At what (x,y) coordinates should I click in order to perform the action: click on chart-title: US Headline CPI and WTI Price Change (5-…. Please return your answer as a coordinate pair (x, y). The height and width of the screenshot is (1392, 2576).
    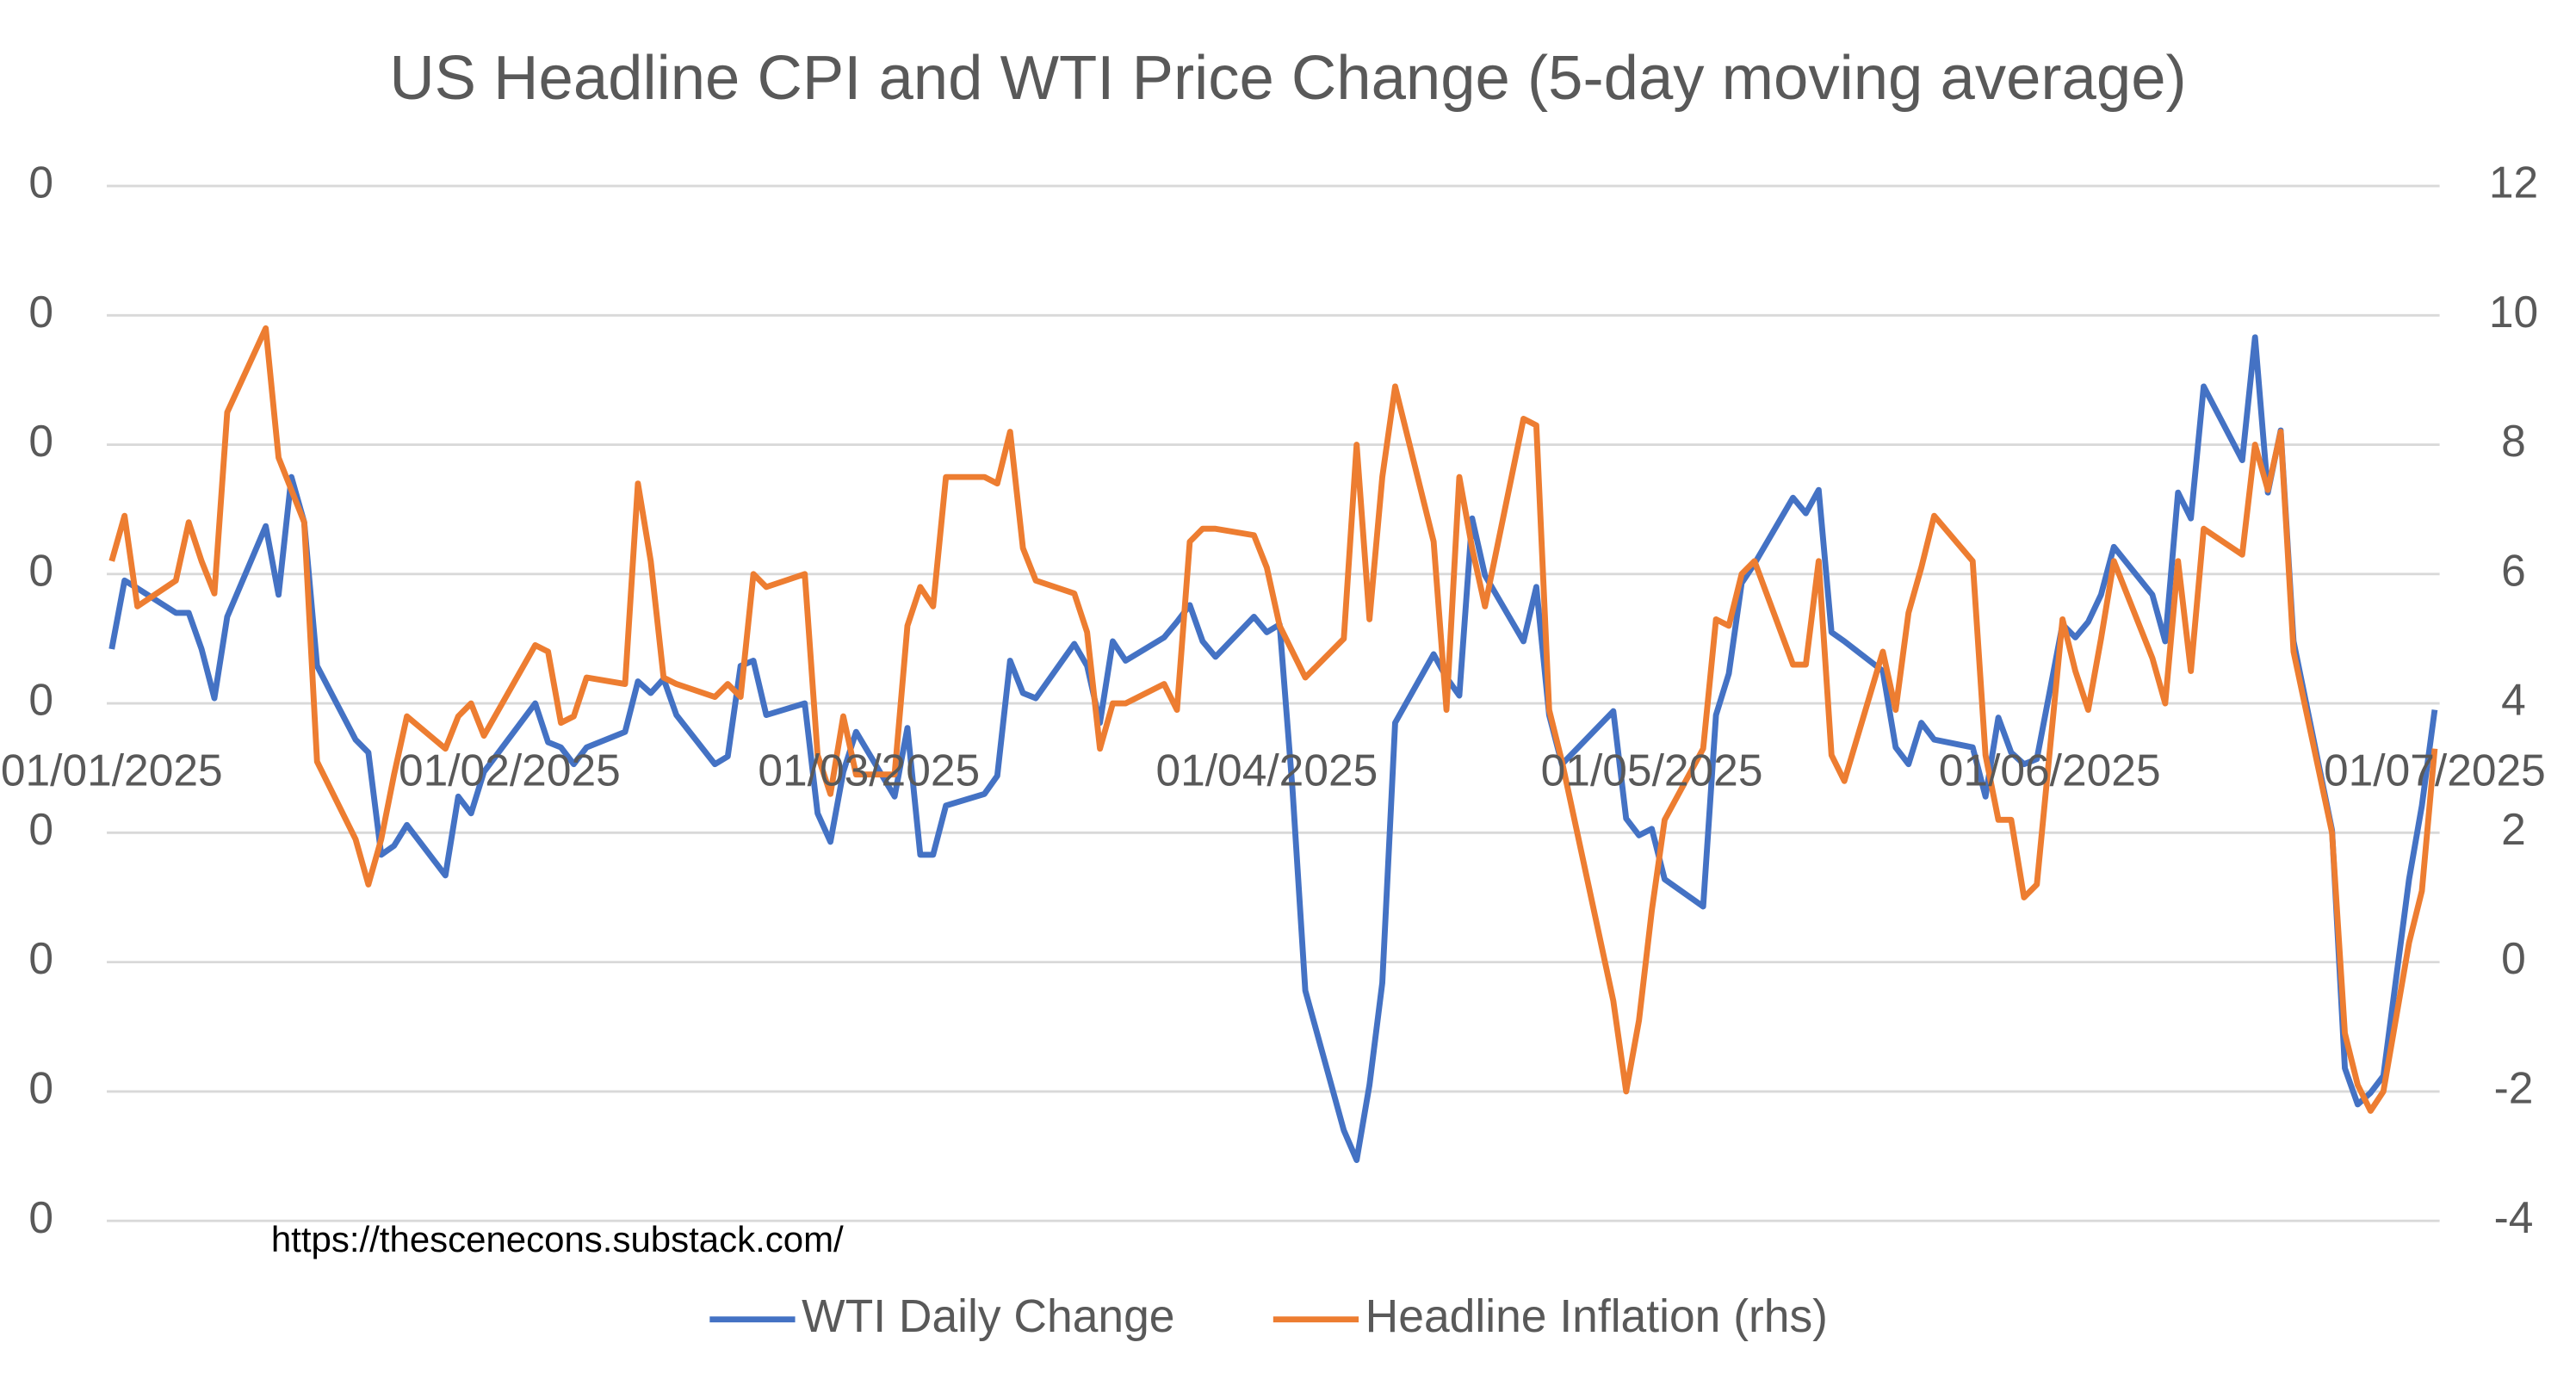
    Looking at the image, I should click on (1287, 78).